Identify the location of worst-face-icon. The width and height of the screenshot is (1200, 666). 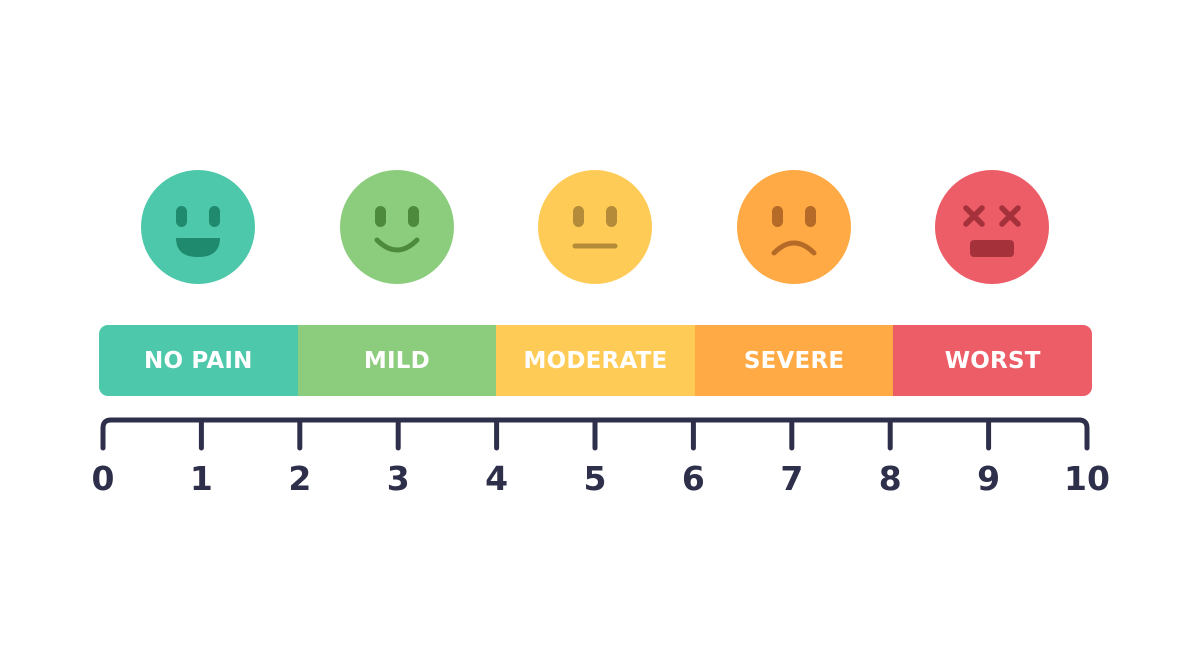
(992, 227).